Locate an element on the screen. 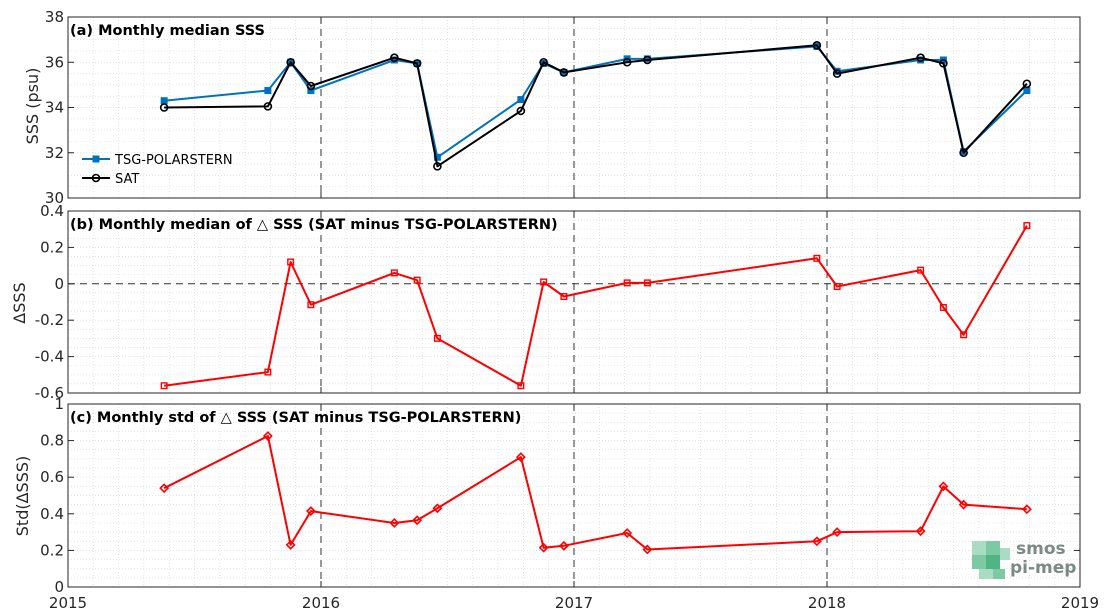  panel-c-ylabel: Std(ΔSSS) is located at coordinates (22, 496).